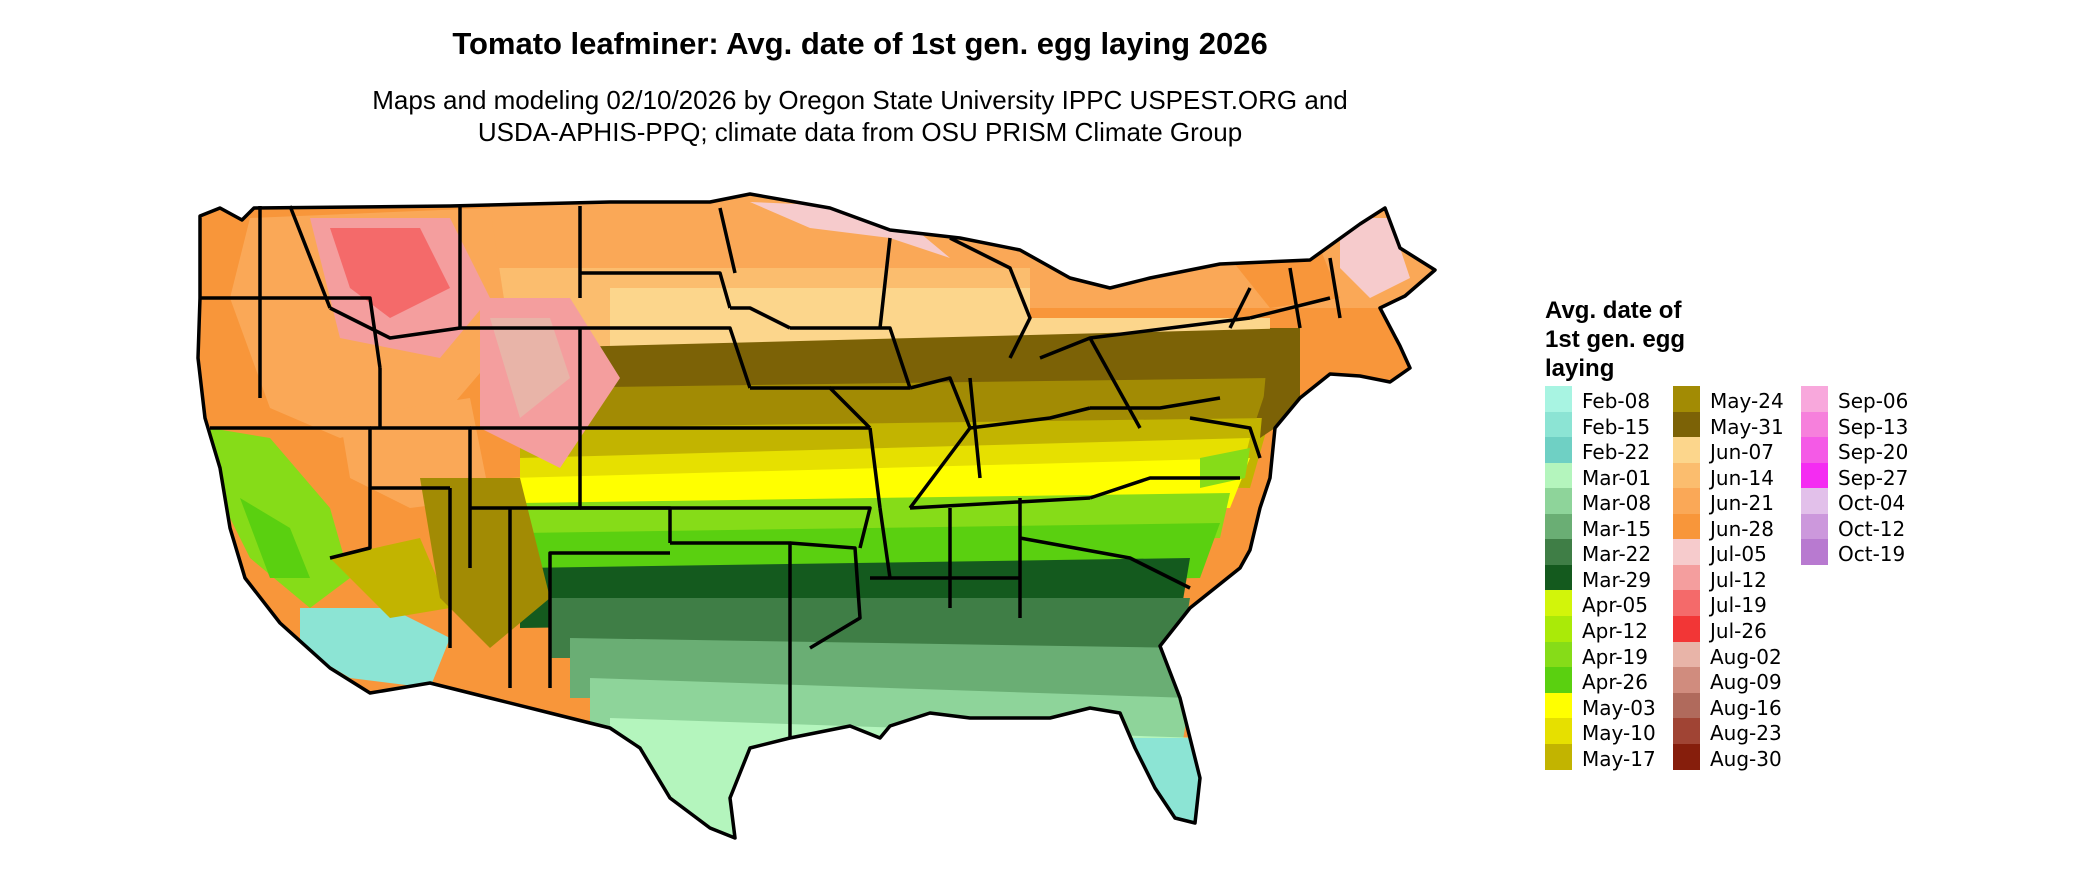 This screenshot has width=2100, height=892. I want to click on legend-label: Jun-14, so click(1742, 477).